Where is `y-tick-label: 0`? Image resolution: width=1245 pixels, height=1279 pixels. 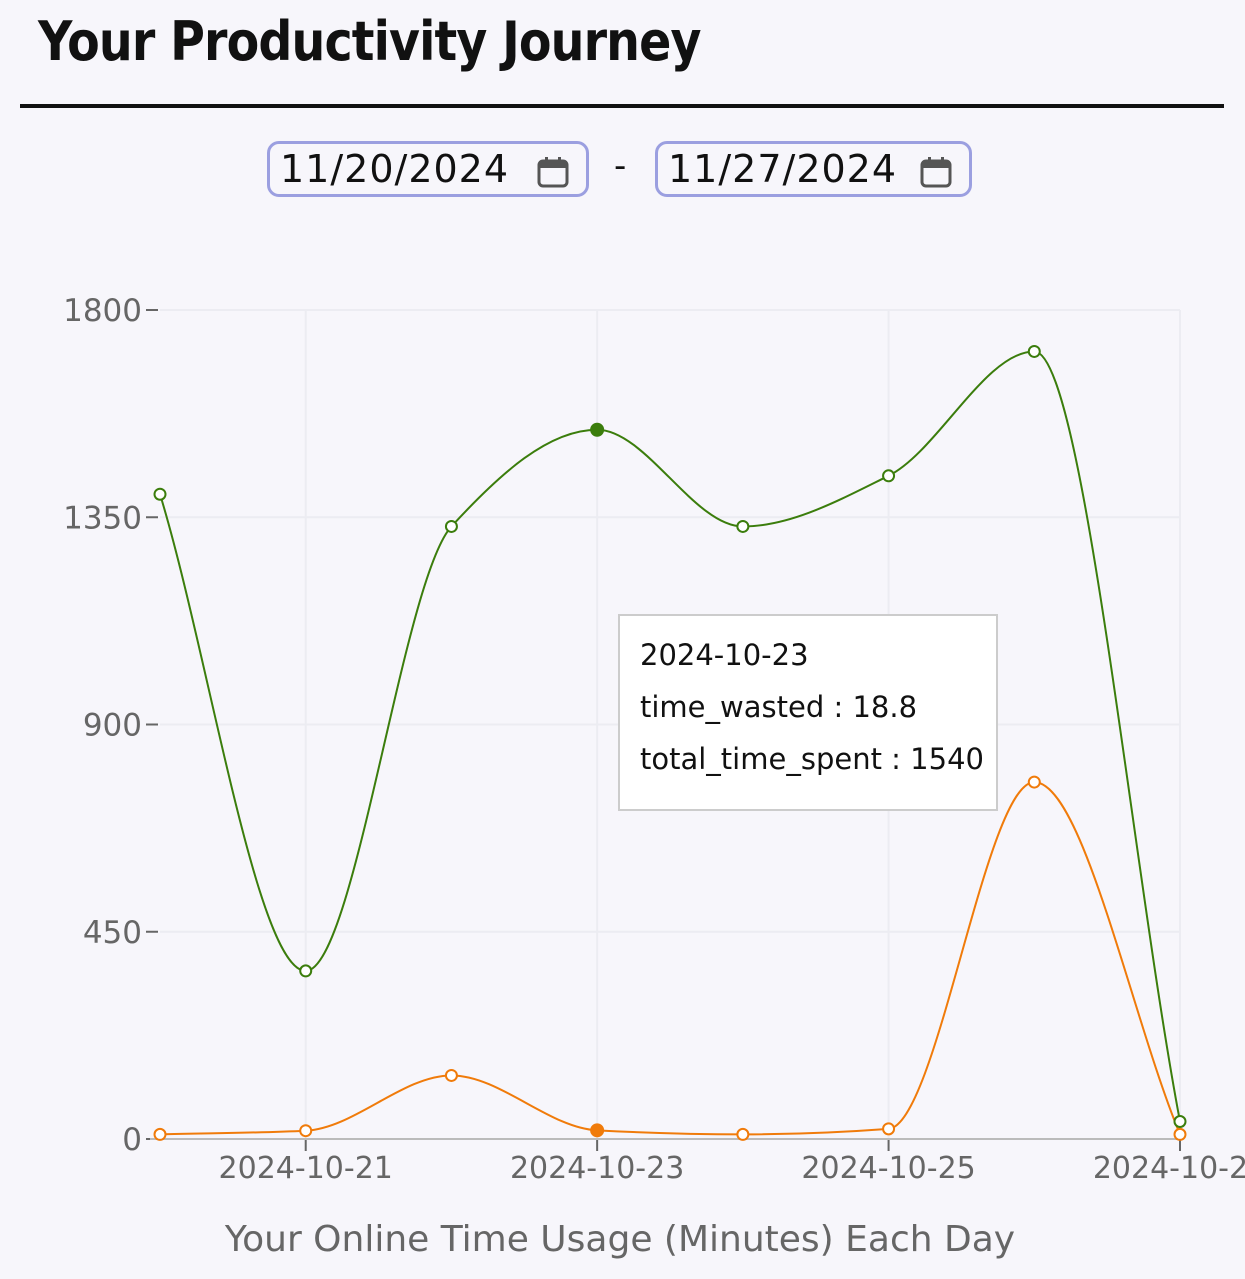
y-tick-label: 0 is located at coordinates (132, 1140).